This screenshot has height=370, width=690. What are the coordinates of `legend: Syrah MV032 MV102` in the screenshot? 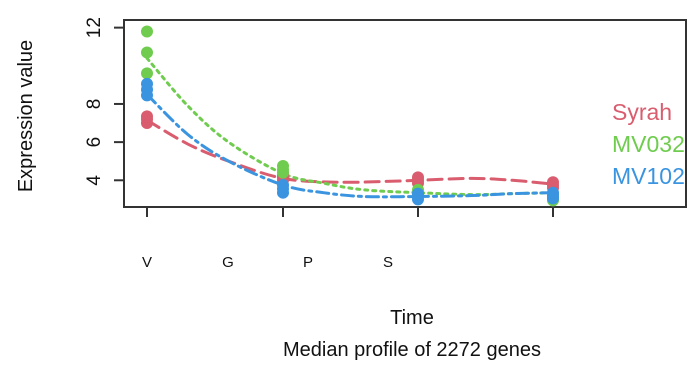 It's located at (648, 144).